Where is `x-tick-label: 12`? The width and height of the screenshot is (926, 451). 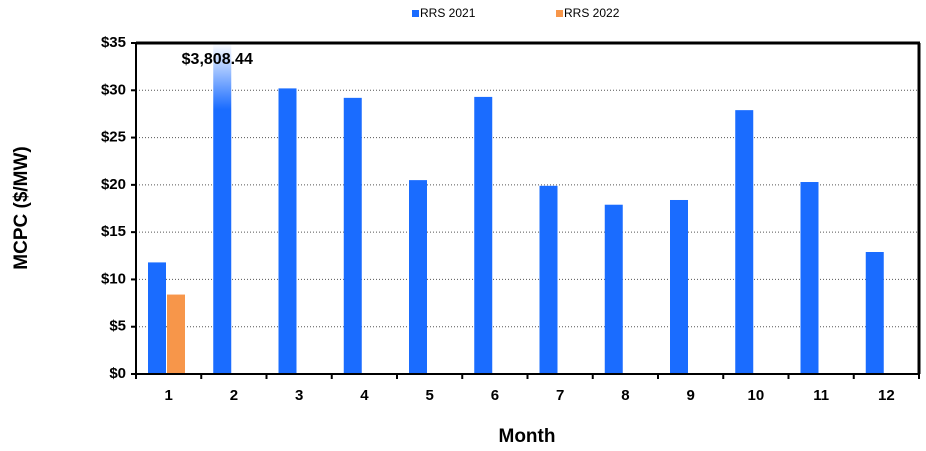
x-tick-label: 12 is located at coordinates (886, 395).